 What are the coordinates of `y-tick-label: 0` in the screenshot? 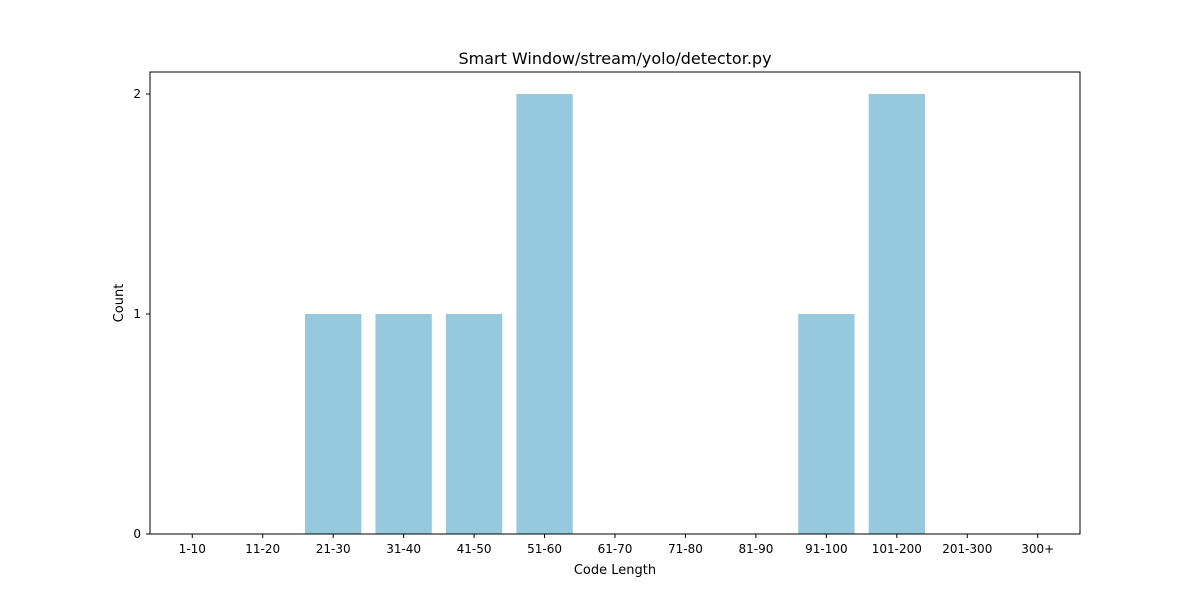 It's located at (137, 534).